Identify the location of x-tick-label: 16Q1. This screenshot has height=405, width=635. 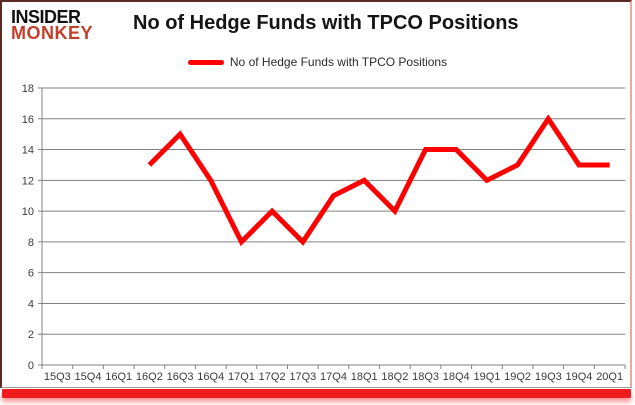
(118, 377).